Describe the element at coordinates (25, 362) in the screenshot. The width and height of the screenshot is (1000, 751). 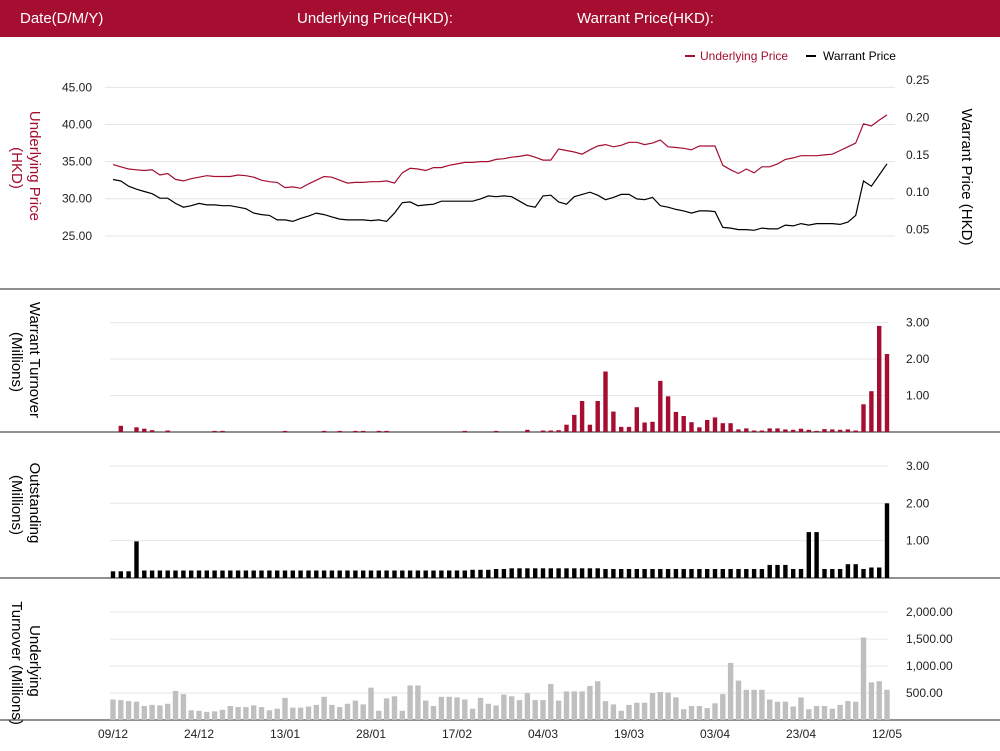
I see `warrant-turnover-title: Warrant Turnover (Millions)` at that location.